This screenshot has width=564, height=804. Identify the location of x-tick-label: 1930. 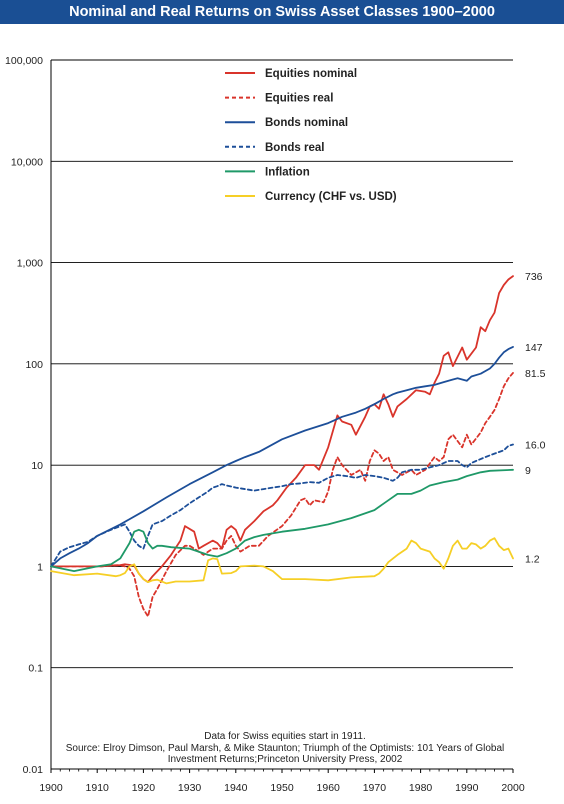
(190, 788).